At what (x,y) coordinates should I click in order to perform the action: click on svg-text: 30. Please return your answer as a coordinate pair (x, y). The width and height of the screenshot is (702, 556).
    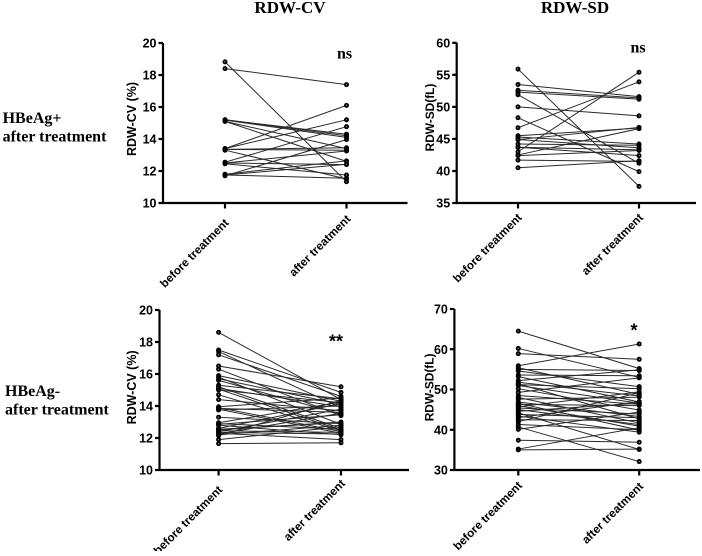
    Looking at the image, I should click on (441, 471).